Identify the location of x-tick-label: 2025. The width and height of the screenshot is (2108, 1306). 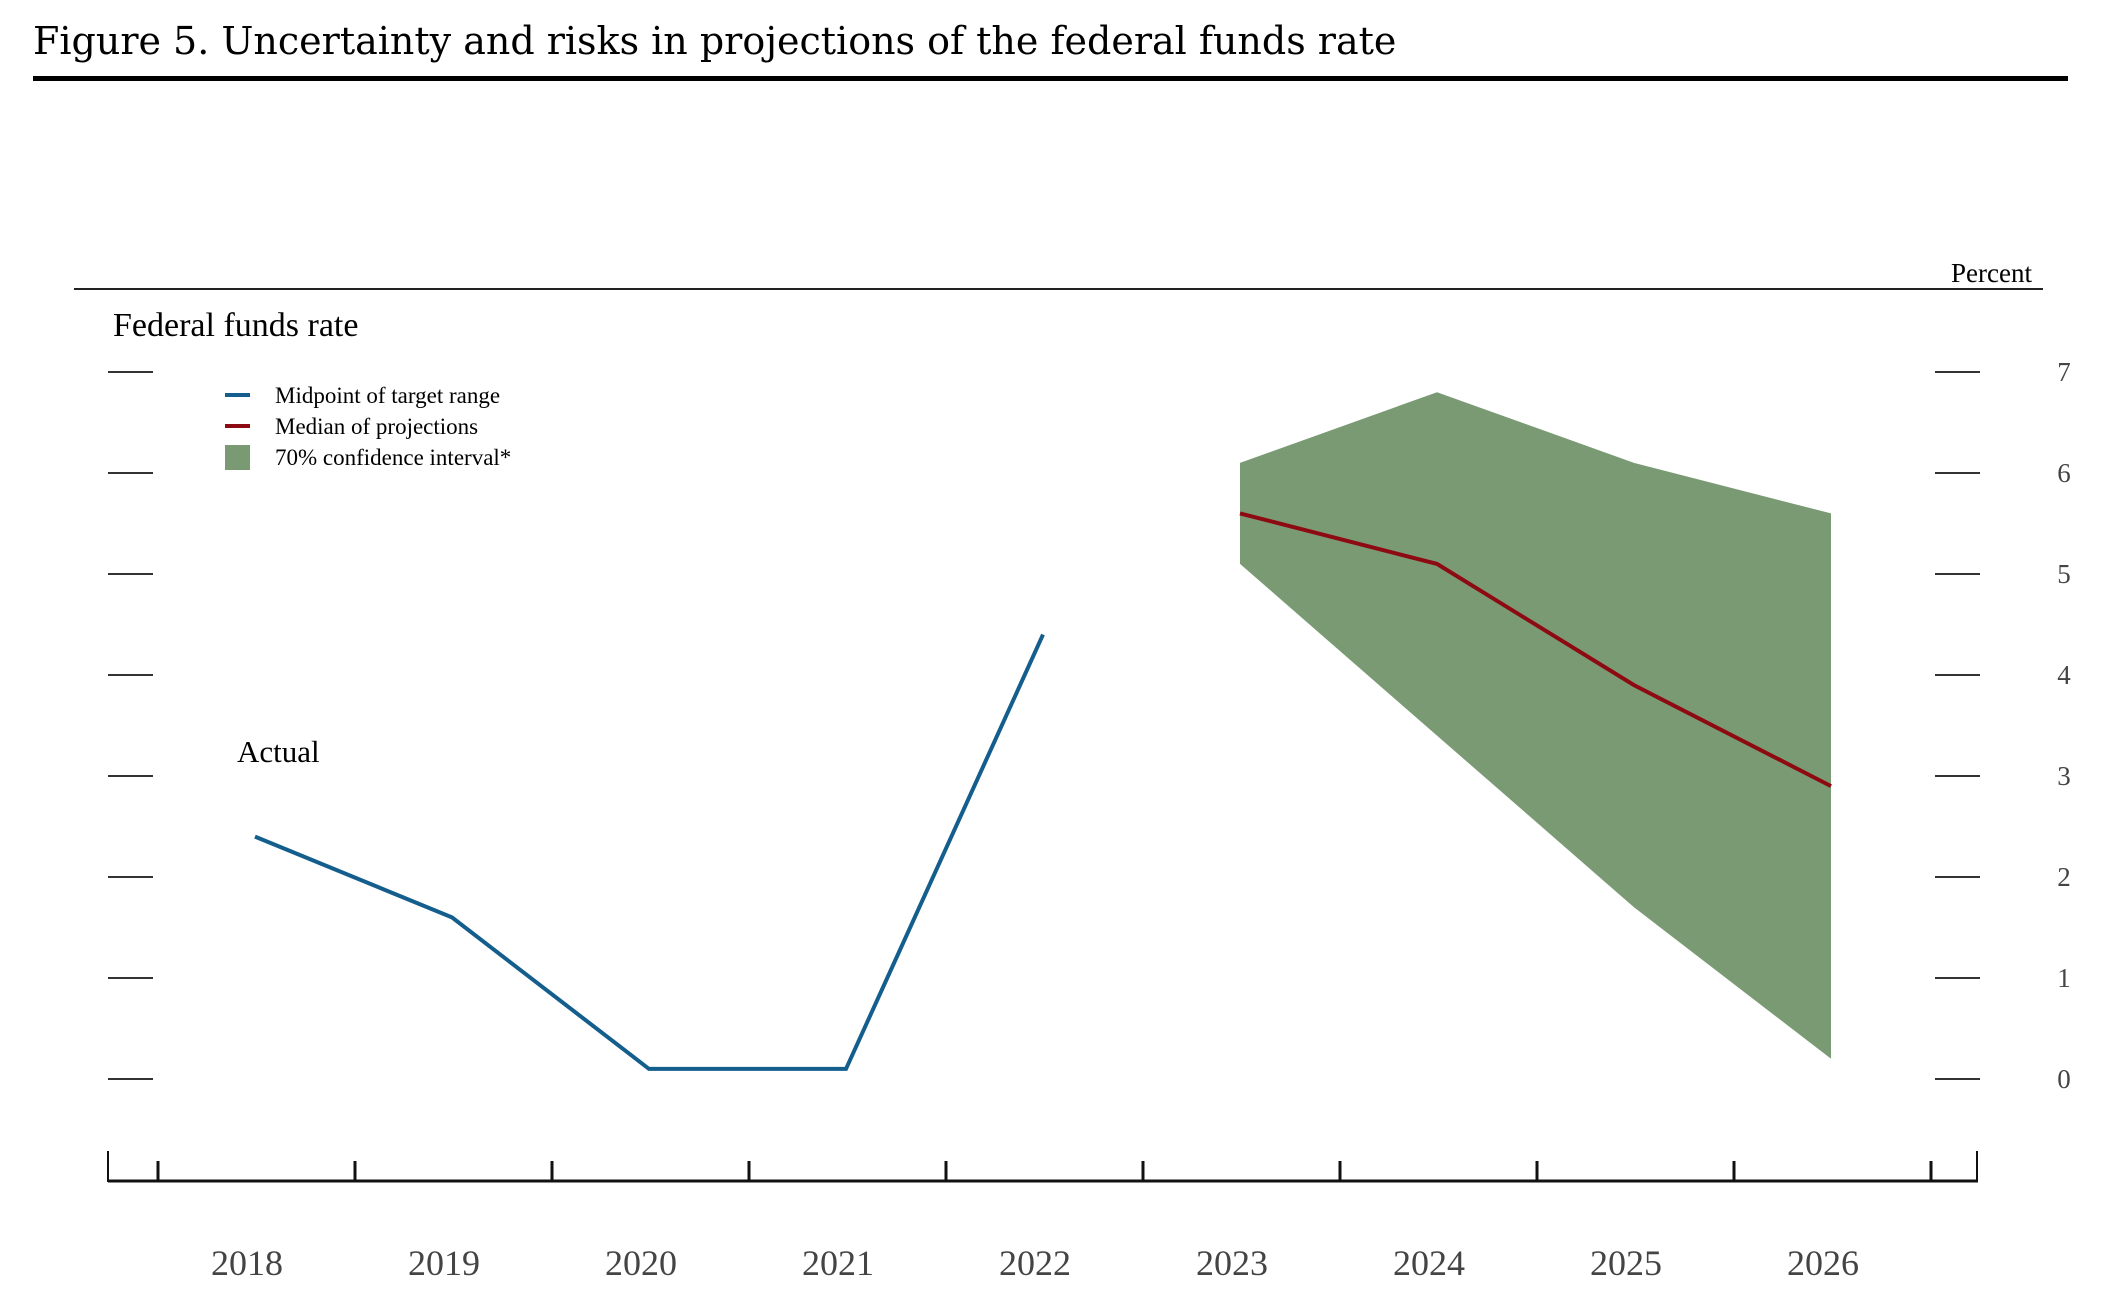
(1626, 1263).